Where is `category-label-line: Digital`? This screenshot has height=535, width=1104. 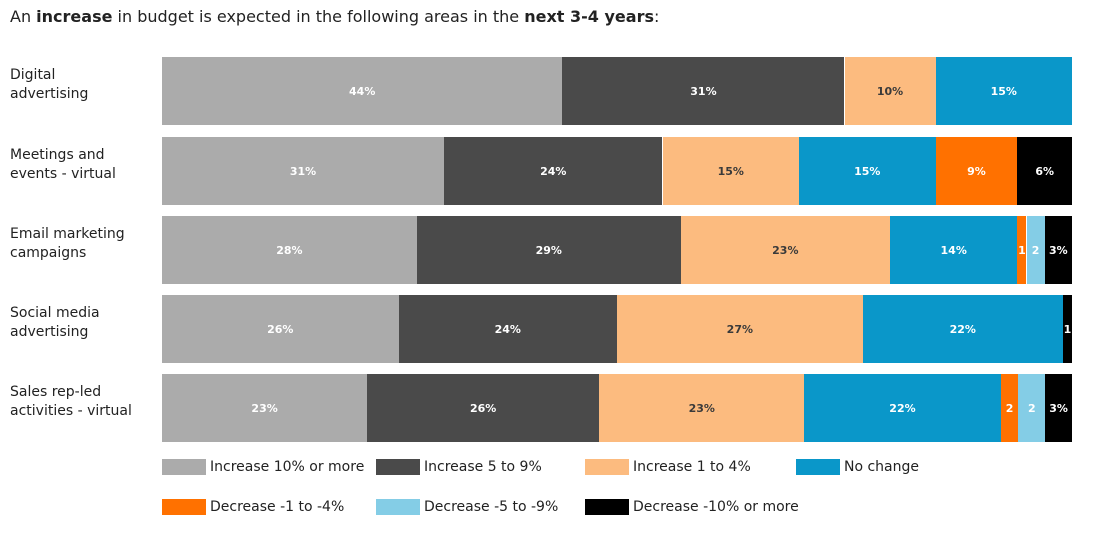
category-label-line: Digital is located at coordinates (33, 75).